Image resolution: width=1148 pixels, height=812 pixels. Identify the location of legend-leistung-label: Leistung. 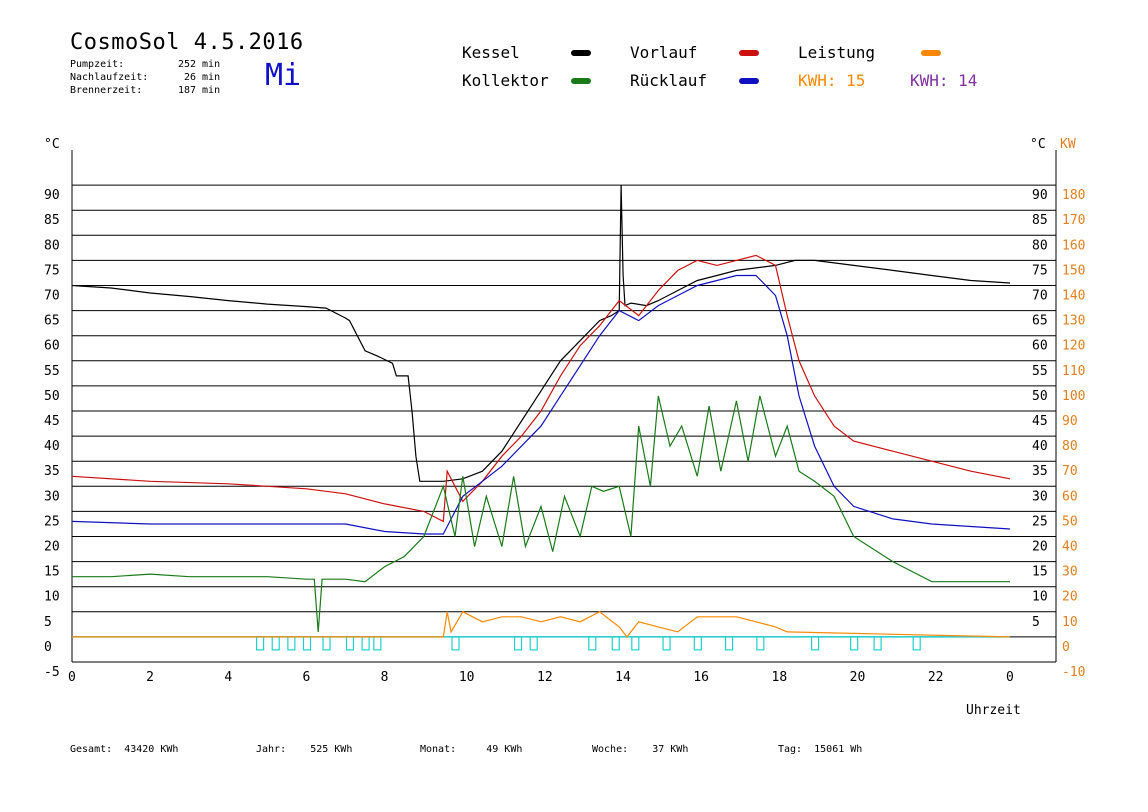
(837, 52).